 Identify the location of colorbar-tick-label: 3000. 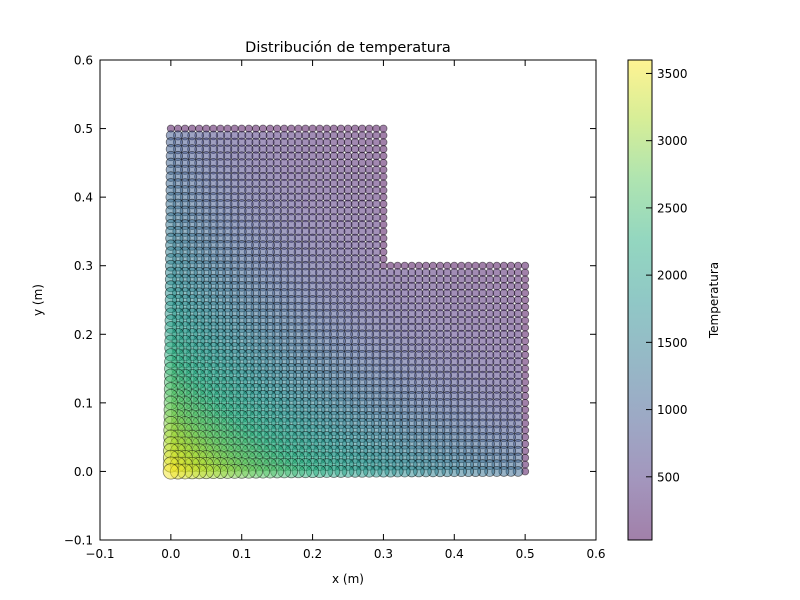
(672, 141).